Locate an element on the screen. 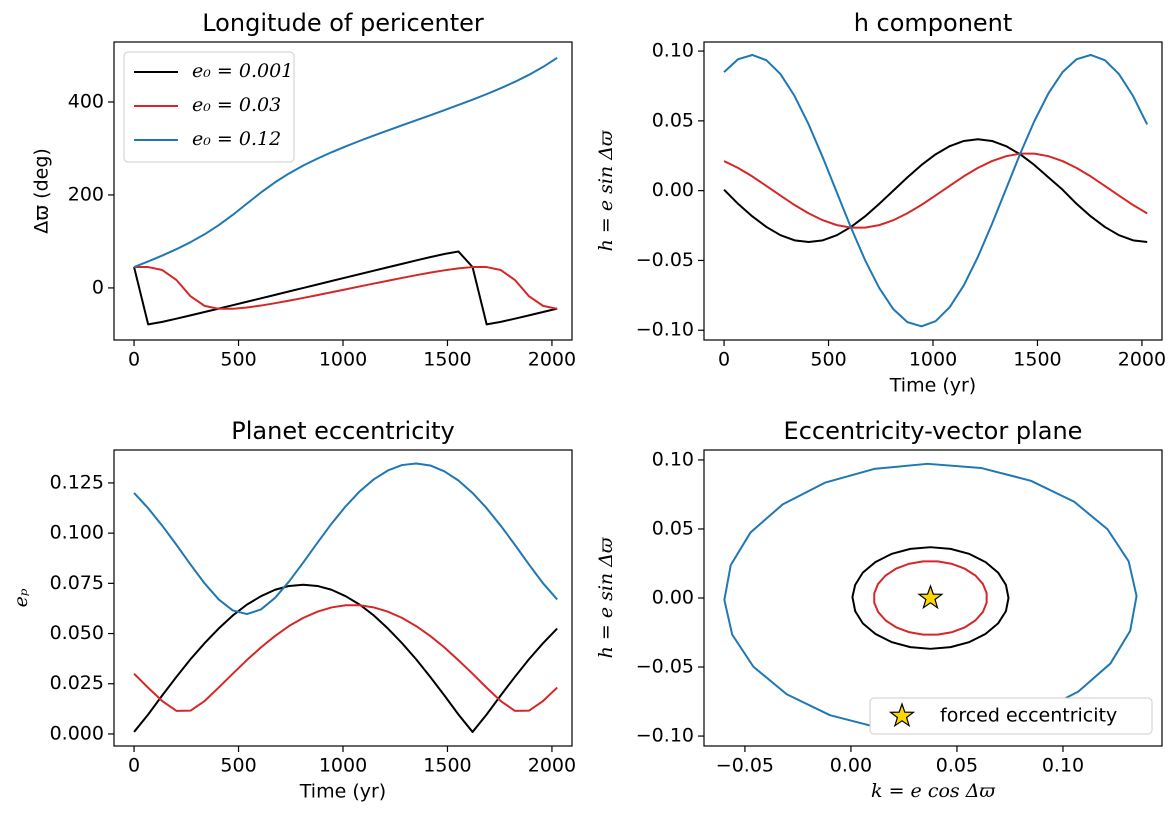 Image resolution: width=1175 pixels, height=817 pixels. plot-area is located at coordinates (933, 191).